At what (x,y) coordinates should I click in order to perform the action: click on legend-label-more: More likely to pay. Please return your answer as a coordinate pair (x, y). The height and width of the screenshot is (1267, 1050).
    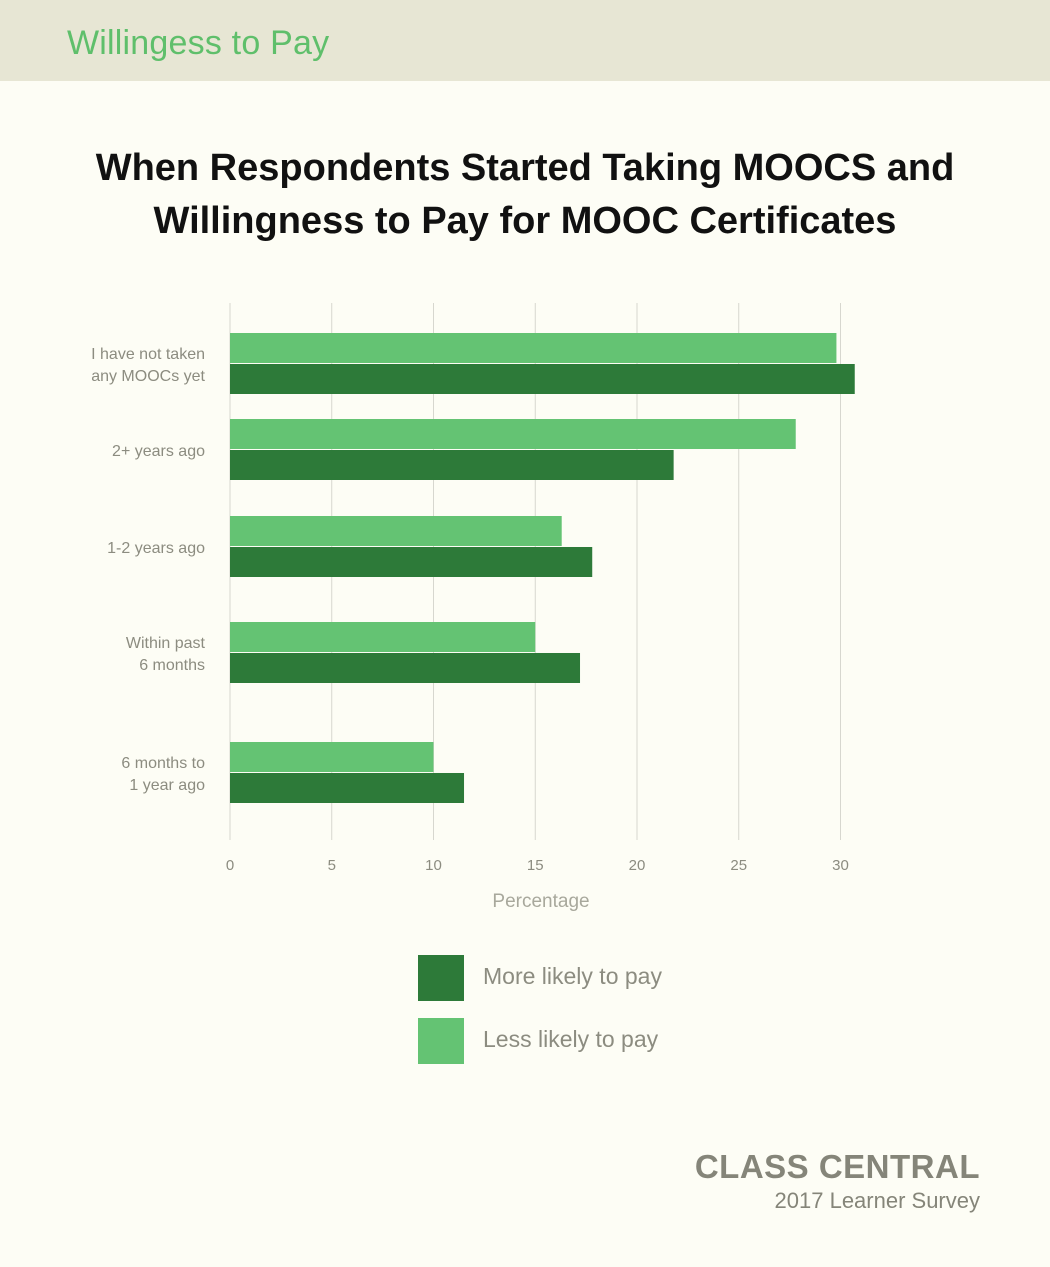
    Looking at the image, I should click on (572, 976).